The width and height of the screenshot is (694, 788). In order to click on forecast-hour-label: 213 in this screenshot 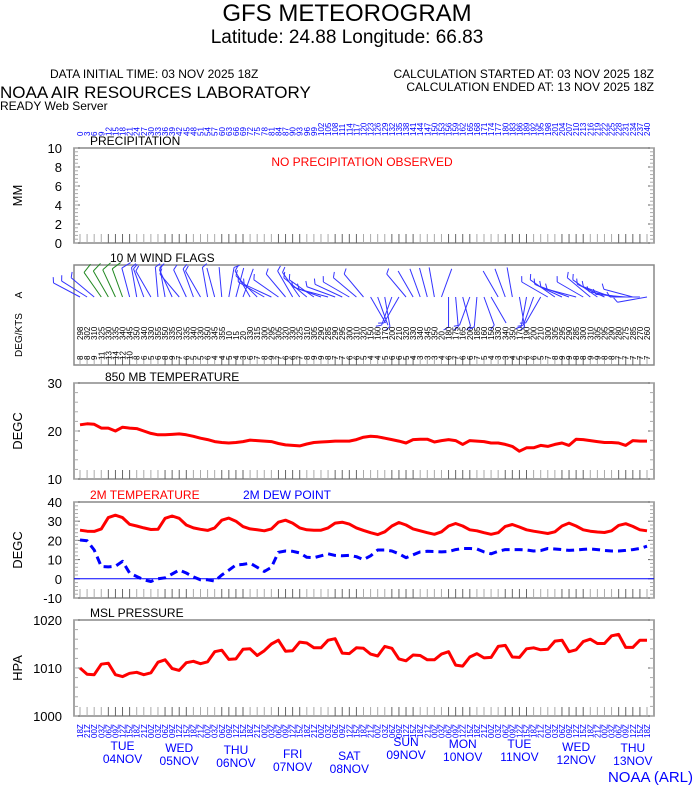, I will do `click(583, 129)`.